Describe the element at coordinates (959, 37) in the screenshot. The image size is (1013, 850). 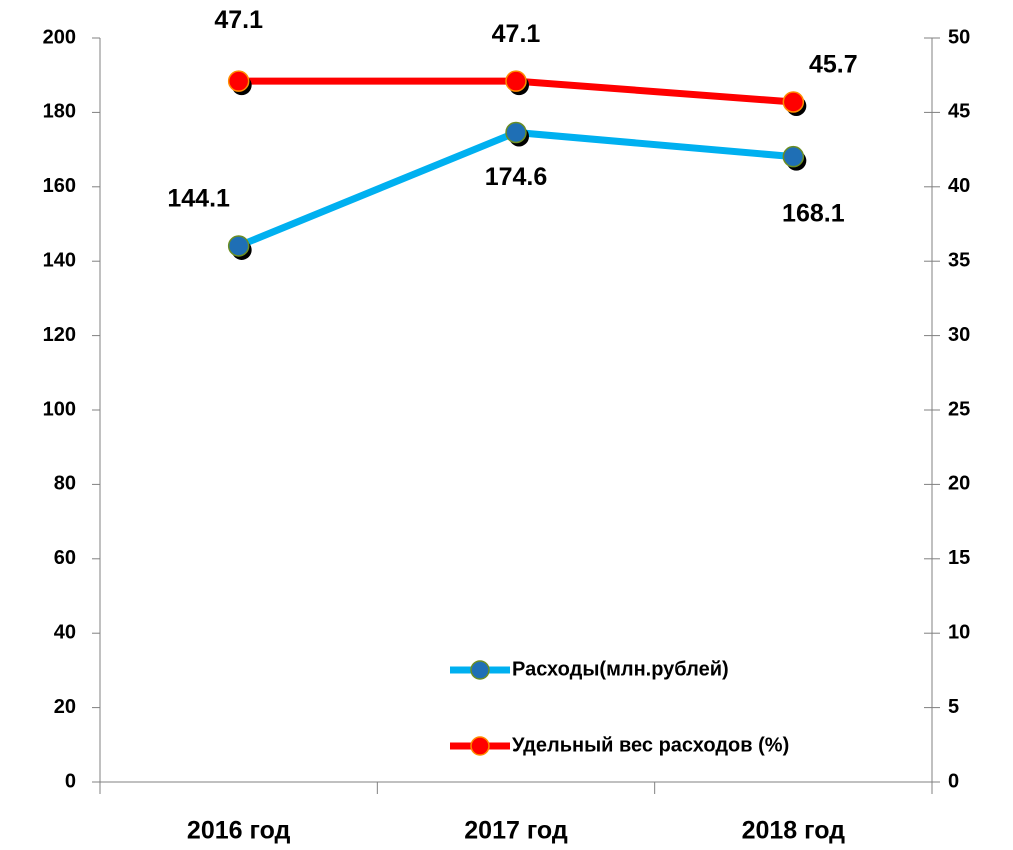
I see `y2-tick-label: 50` at that location.